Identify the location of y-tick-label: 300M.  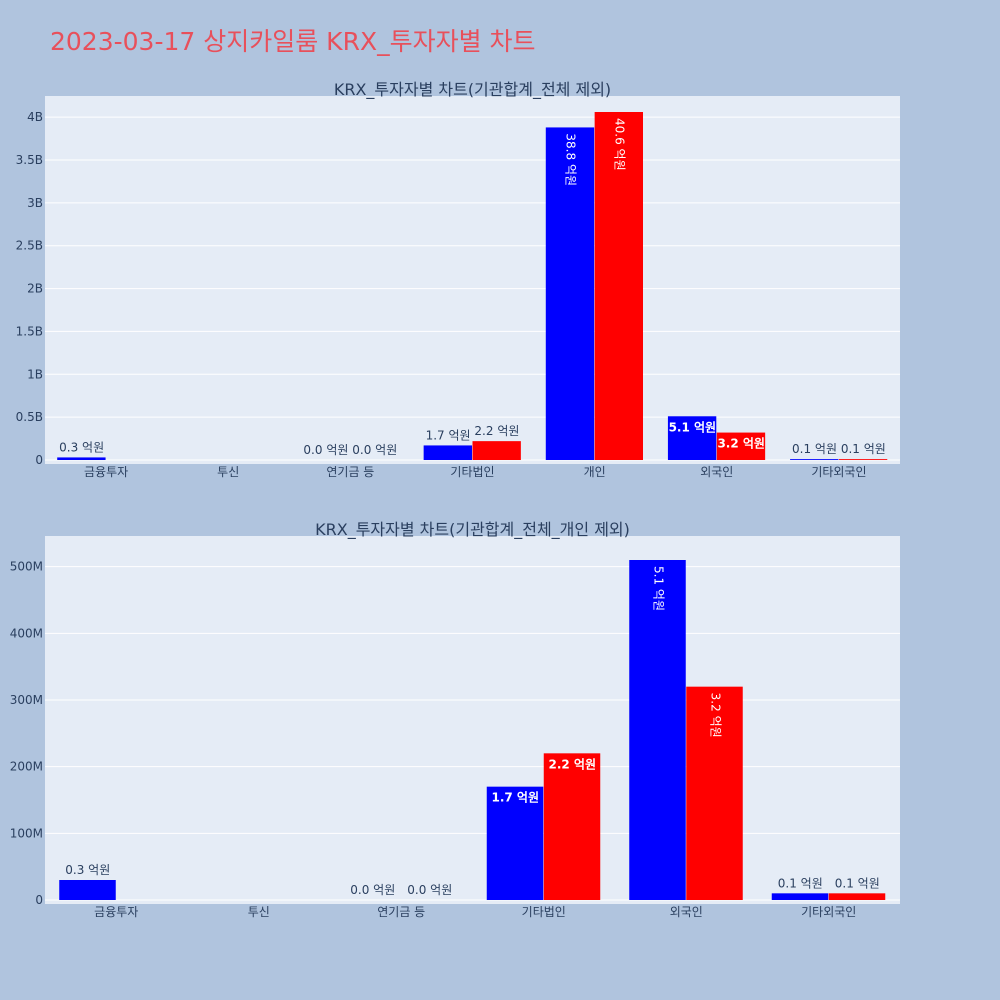
(26, 700).